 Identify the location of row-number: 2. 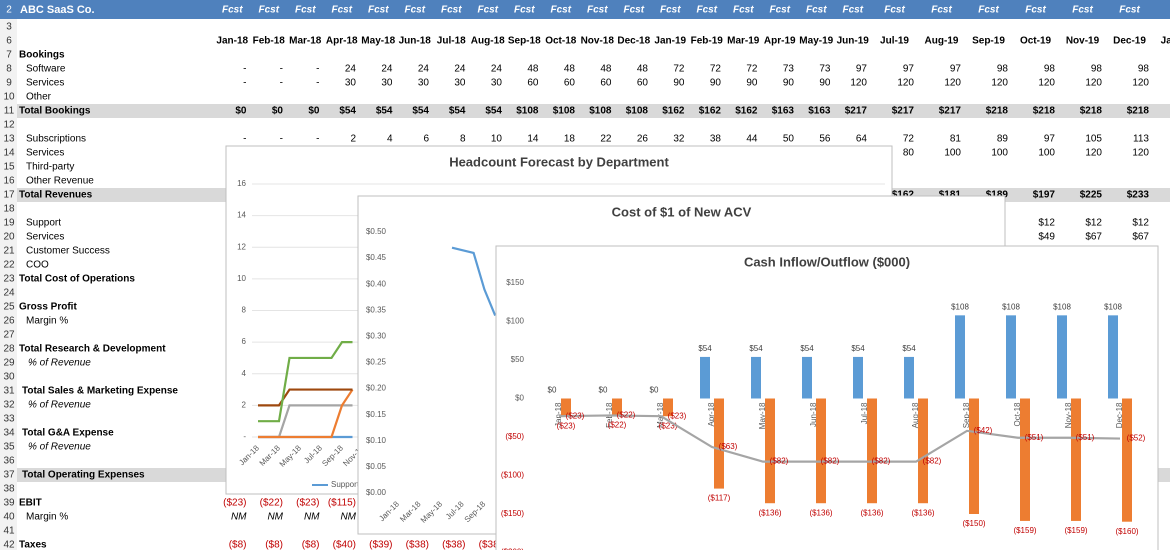
(9, 10).